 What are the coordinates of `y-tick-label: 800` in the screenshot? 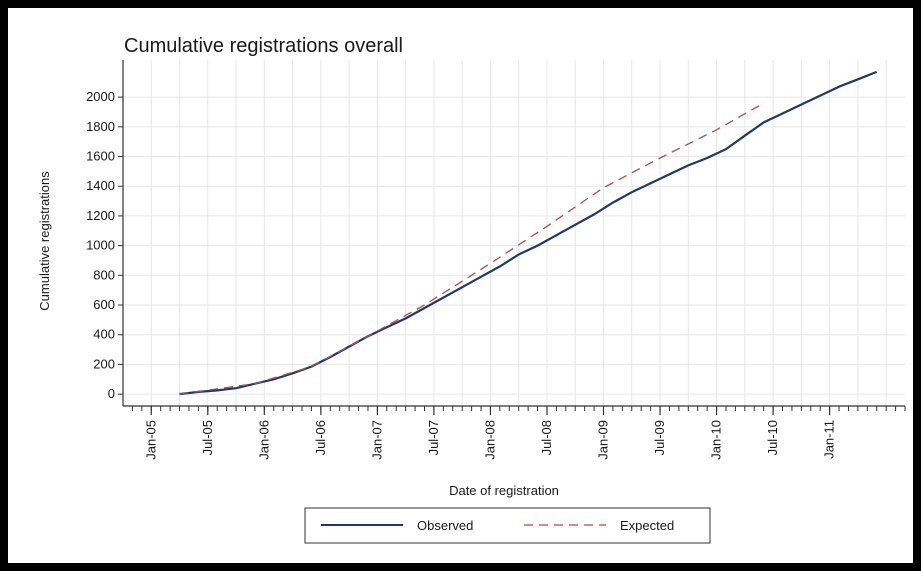 It's located at (104, 274).